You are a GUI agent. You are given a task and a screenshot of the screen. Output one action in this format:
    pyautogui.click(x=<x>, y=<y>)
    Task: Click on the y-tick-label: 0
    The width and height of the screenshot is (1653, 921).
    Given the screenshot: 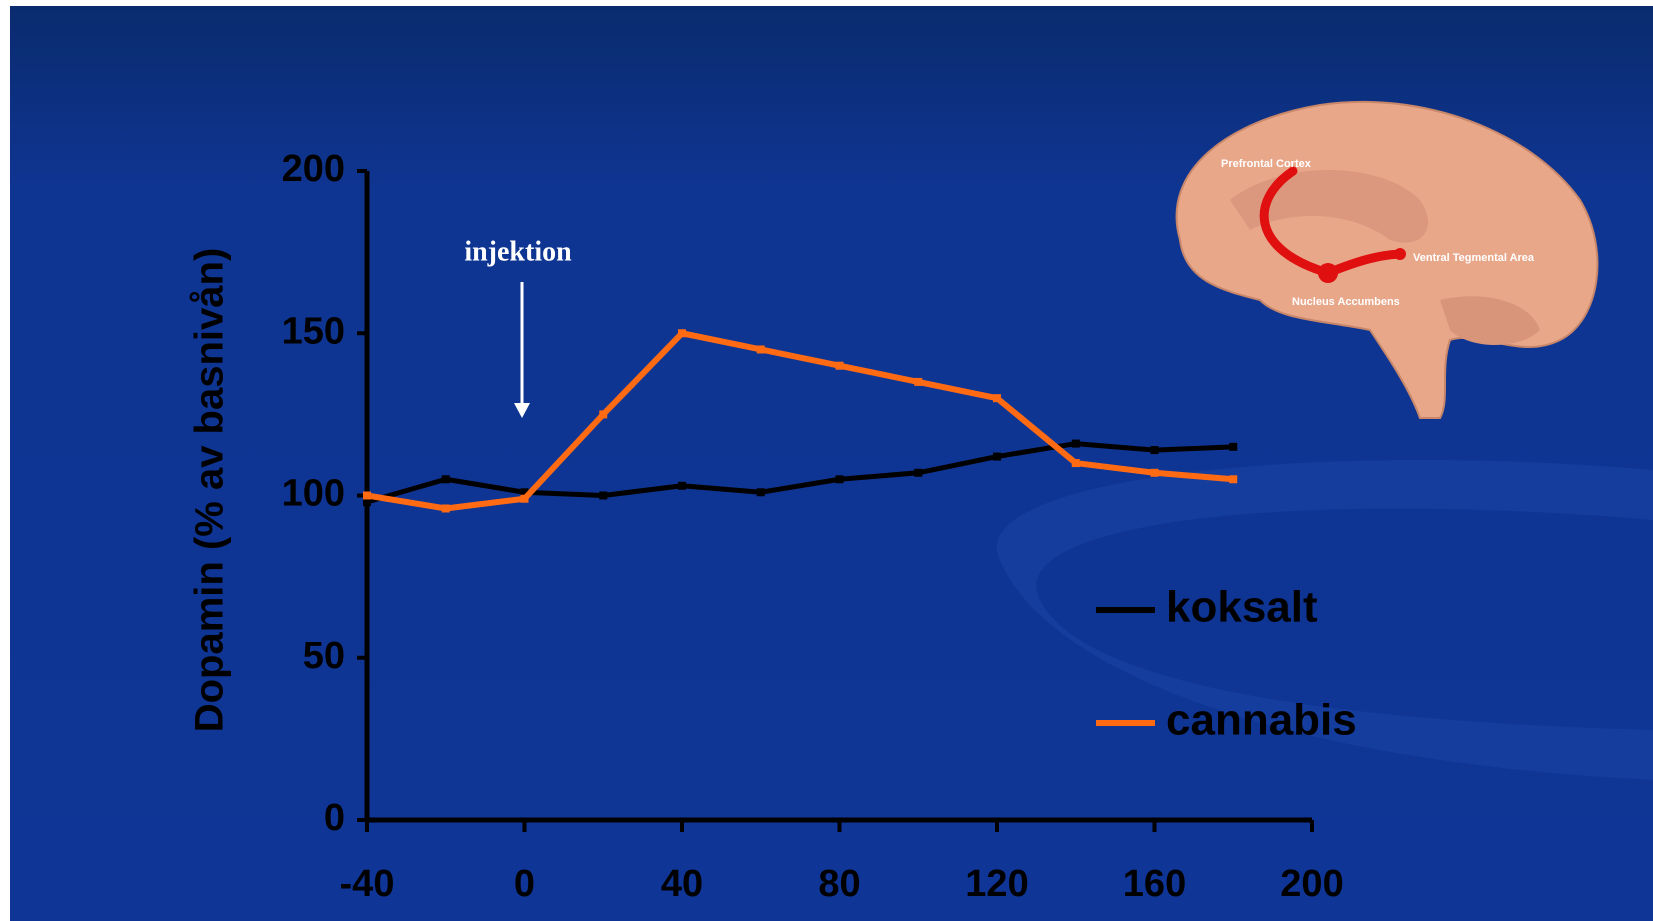 What is the action you would take?
    pyautogui.click(x=334, y=818)
    